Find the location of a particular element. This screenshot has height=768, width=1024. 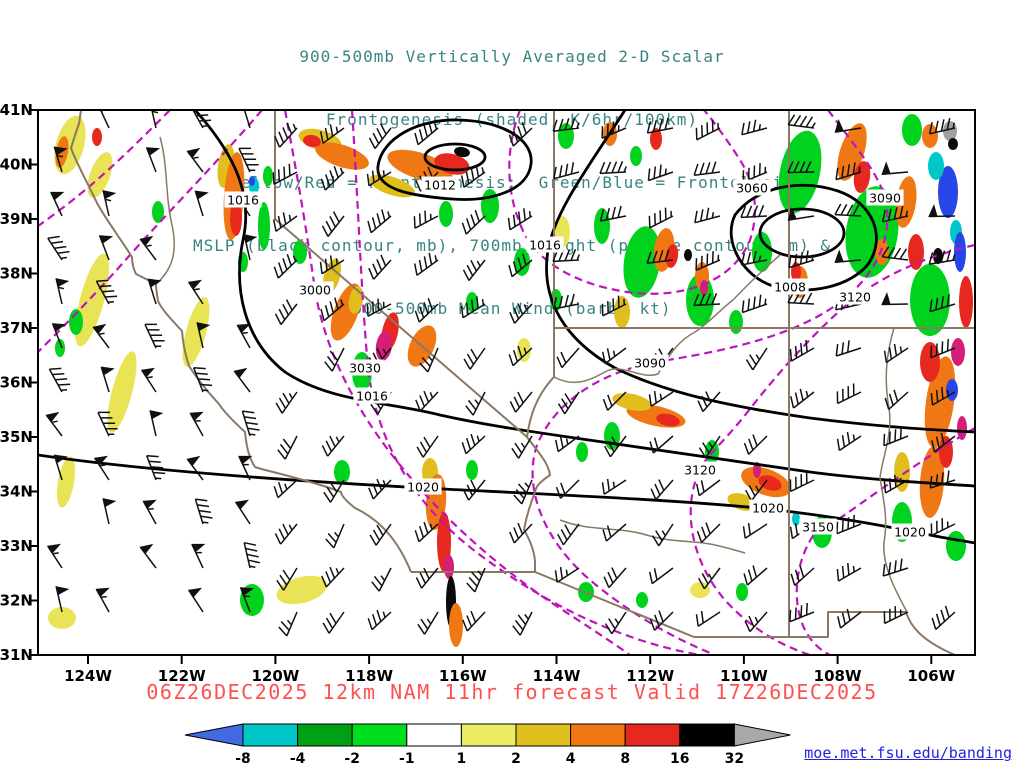

svg-text: 38N is located at coordinates (16, 274).